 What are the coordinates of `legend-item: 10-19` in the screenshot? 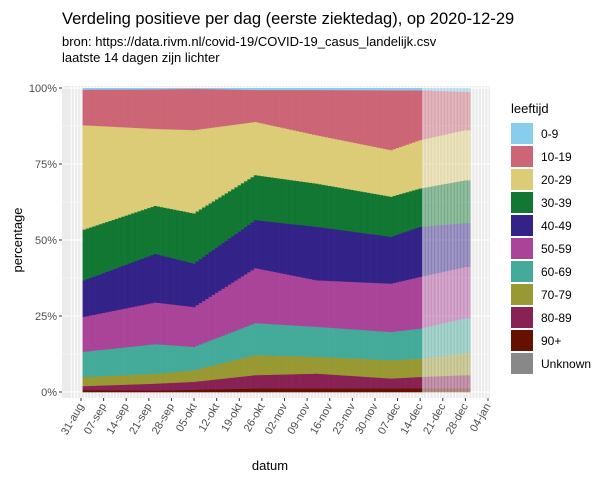 It's located at (541, 156).